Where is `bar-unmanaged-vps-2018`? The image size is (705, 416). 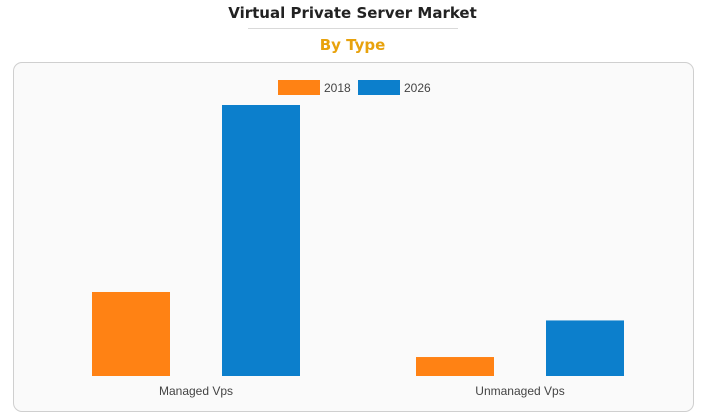 bar-unmanaged-vps-2018 is located at coordinates (455, 366).